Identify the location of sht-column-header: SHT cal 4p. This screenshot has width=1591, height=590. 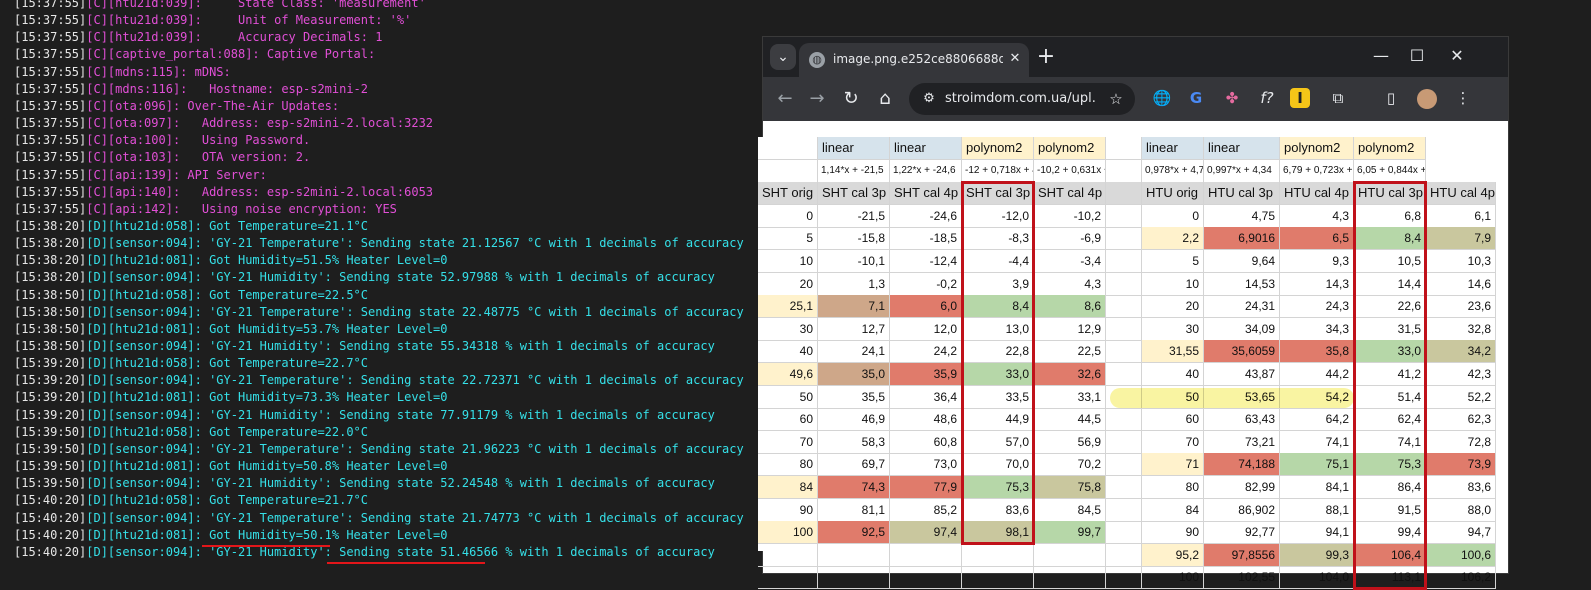
(926, 194).